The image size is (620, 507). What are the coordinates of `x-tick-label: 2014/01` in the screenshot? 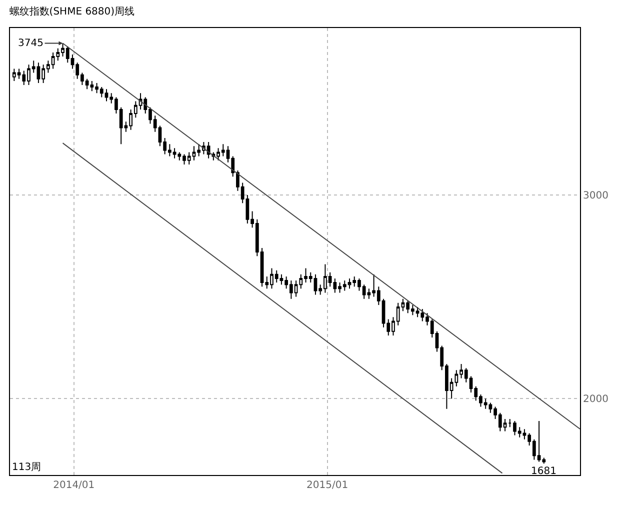 It's located at (74, 485).